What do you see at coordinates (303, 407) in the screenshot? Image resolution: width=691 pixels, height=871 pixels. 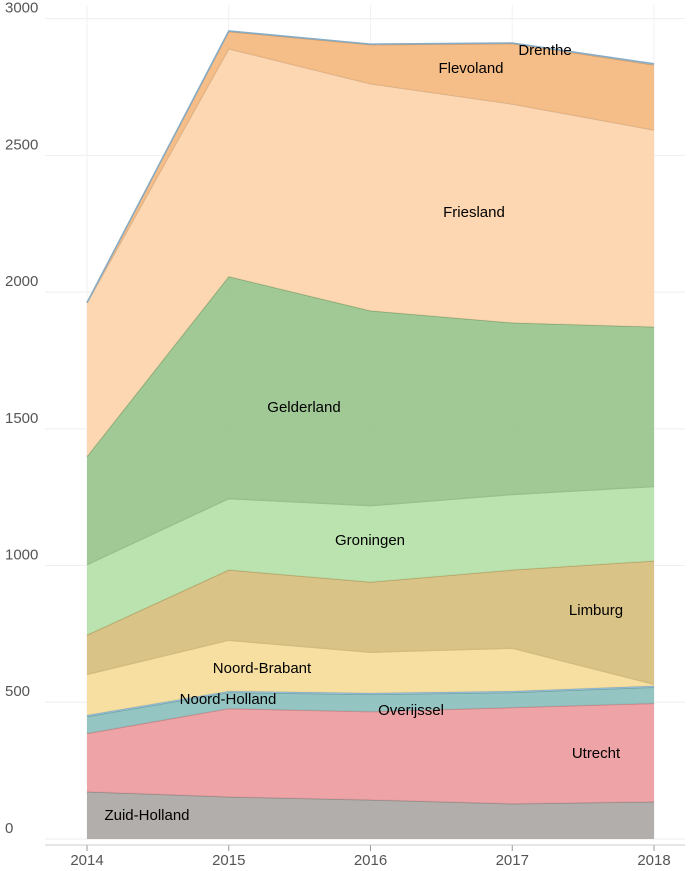 I see `series-label: Gelderland` at bounding box center [303, 407].